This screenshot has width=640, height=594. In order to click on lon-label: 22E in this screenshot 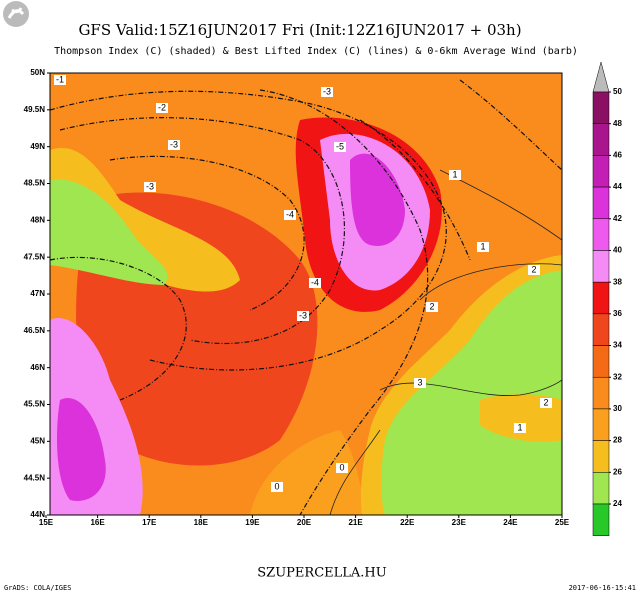, I will do `click(407, 522)`.